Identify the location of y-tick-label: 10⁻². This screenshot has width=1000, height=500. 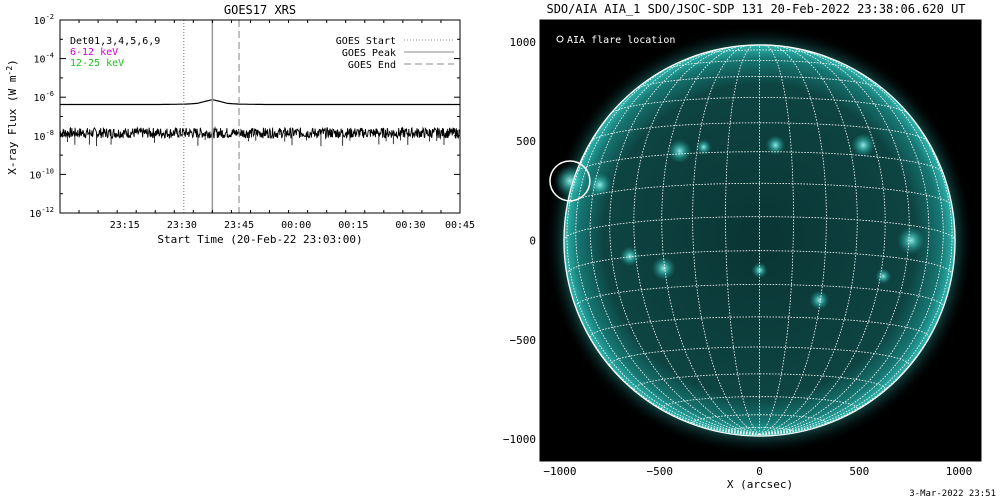
(44, 20).